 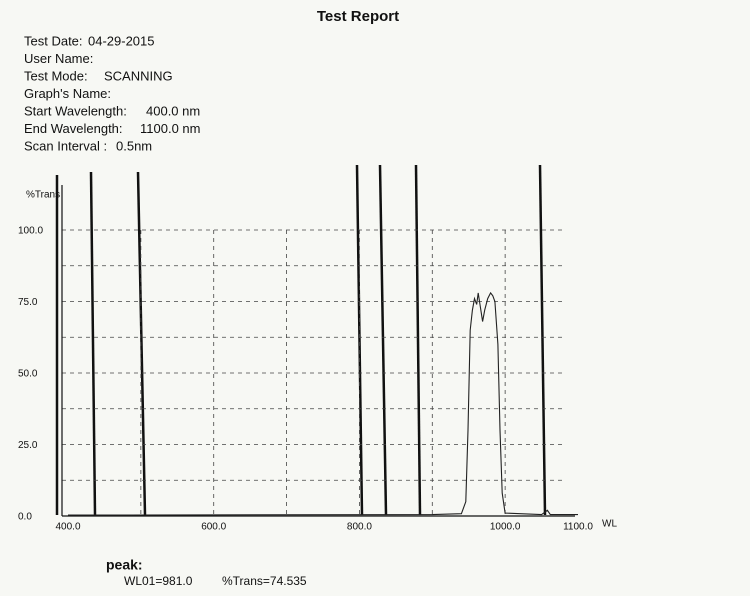 What do you see at coordinates (28, 374) in the screenshot?
I see `y-tick-label: 50.0` at bounding box center [28, 374].